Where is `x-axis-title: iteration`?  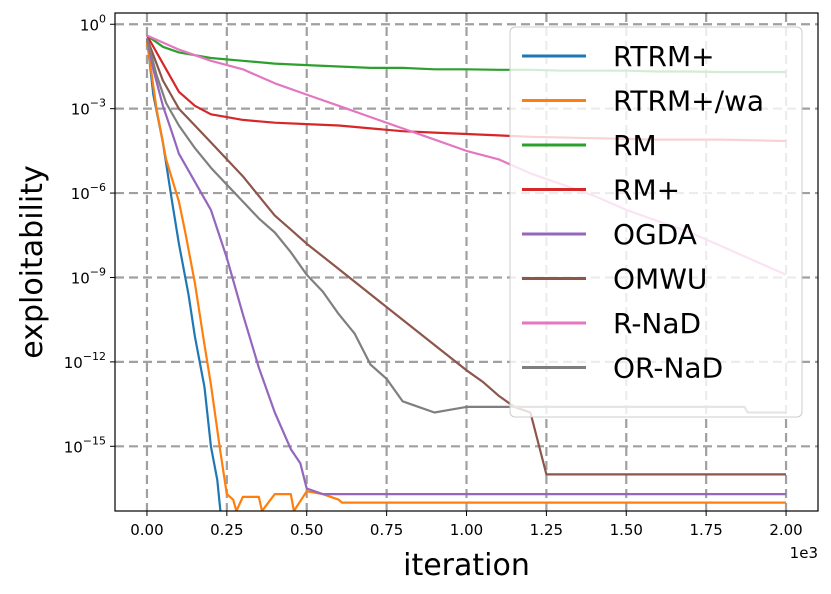
x-axis-title: iteration is located at coordinates (466, 565).